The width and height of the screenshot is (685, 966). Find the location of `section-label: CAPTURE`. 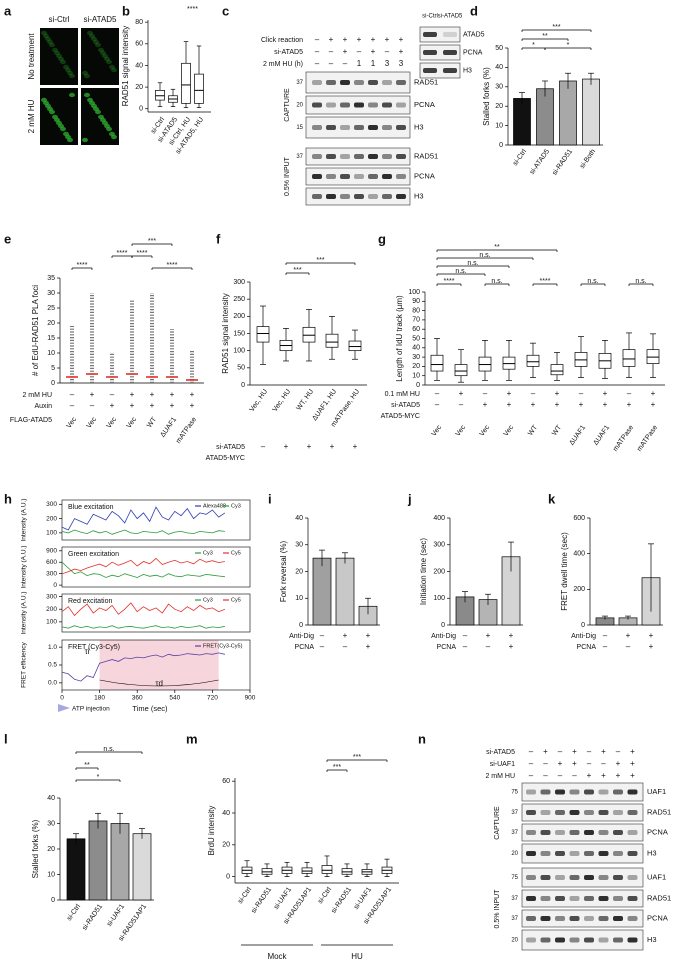

section-label: CAPTURE is located at coordinates (287, 105).